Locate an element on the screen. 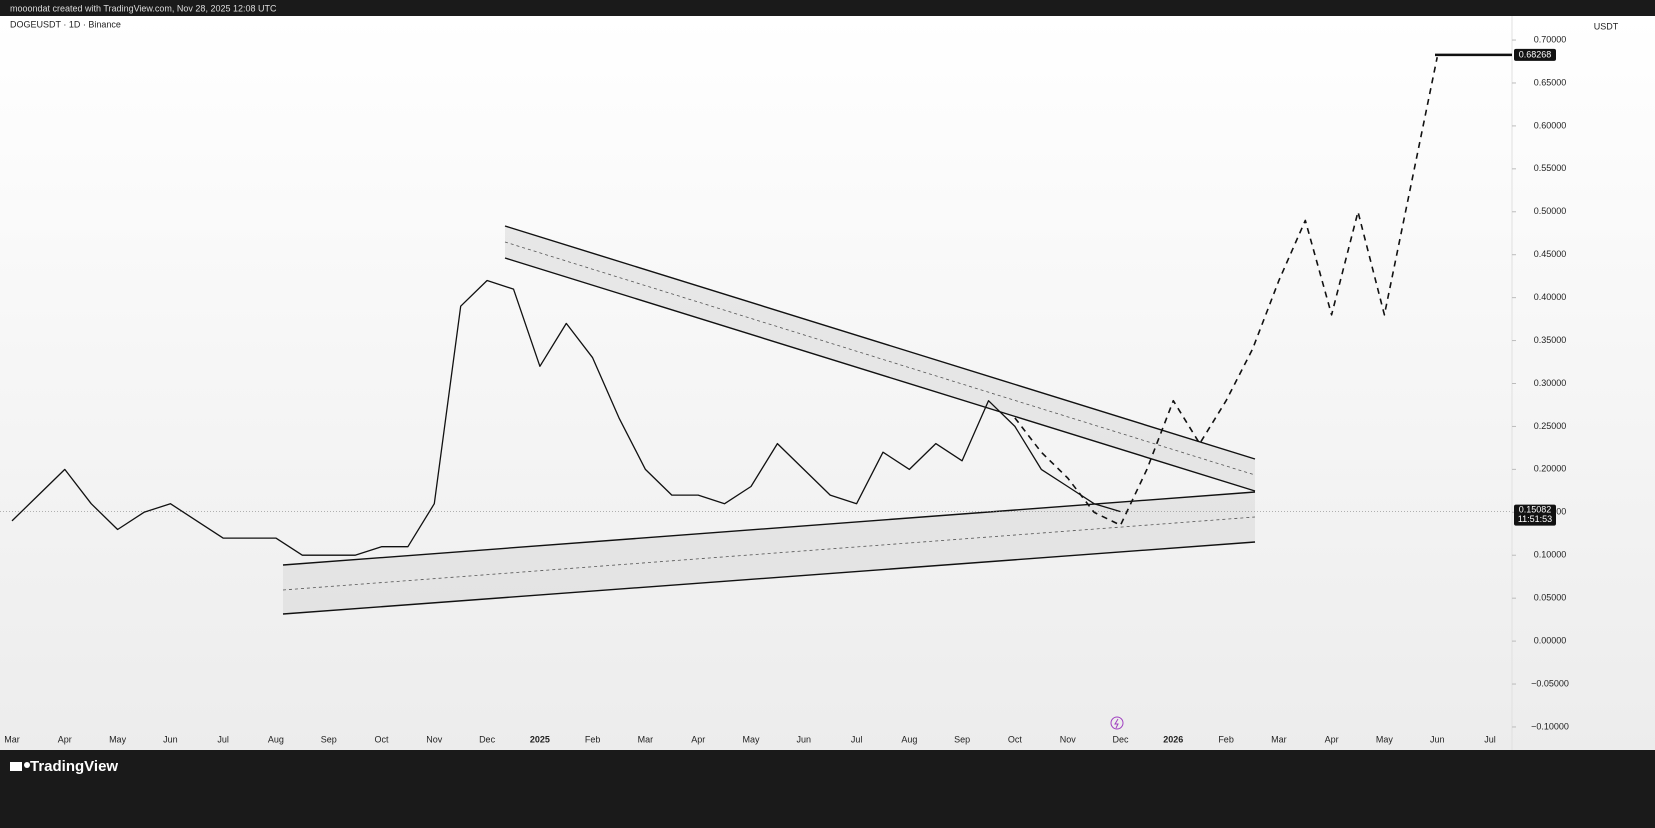  y-tick-label: 0.60000 is located at coordinates (1550, 125).